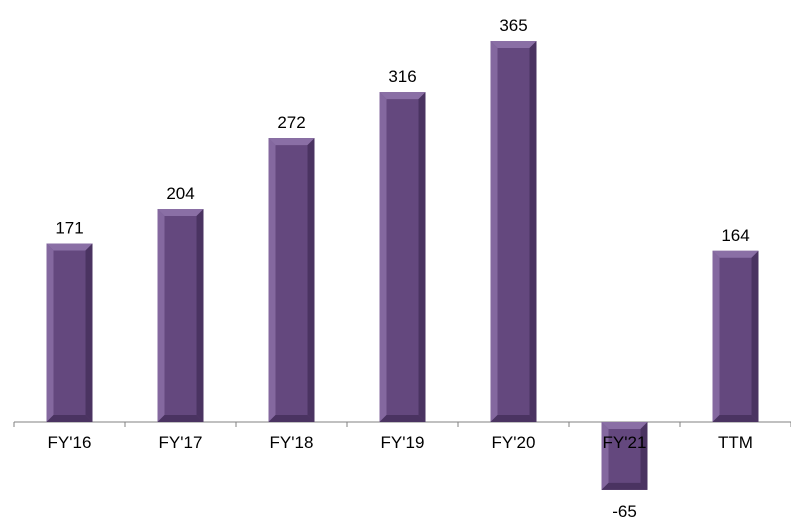 The height and width of the screenshot is (524, 791). What do you see at coordinates (180, 193) in the screenshot?
I see `data-label: 204` at bounding box center [180, 193].